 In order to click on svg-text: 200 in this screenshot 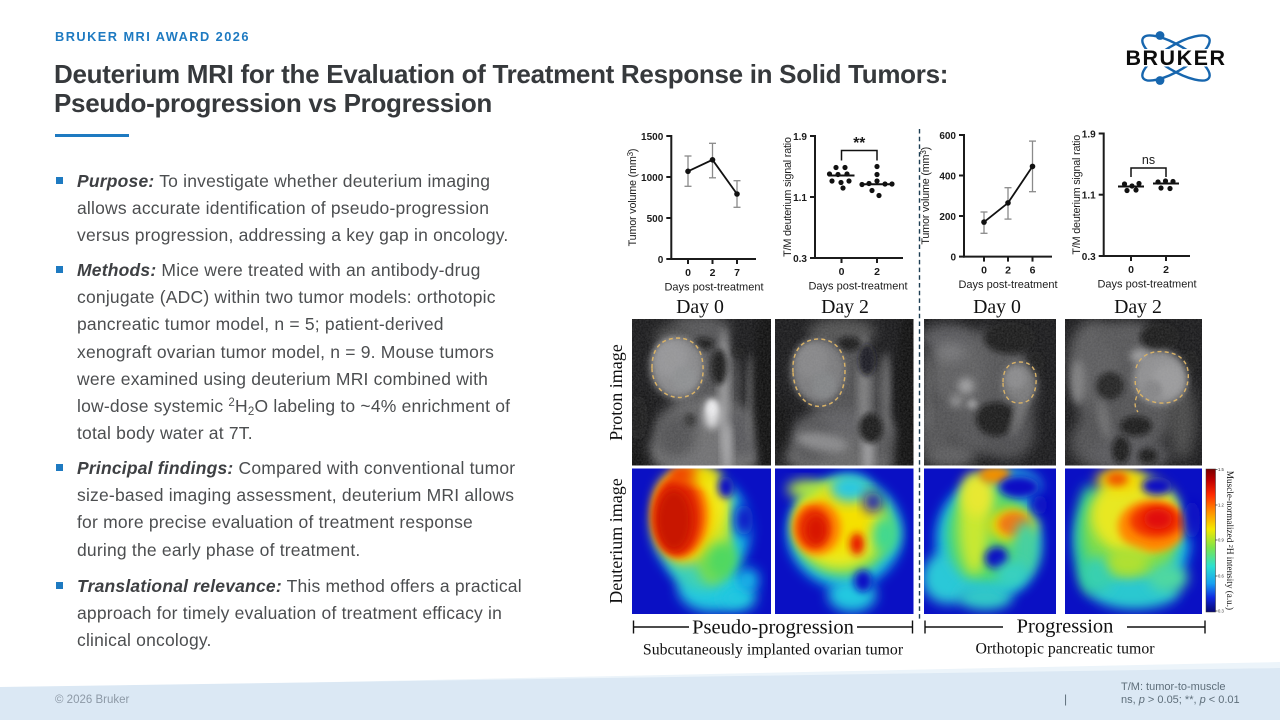, I will do `click(947, 217)`.